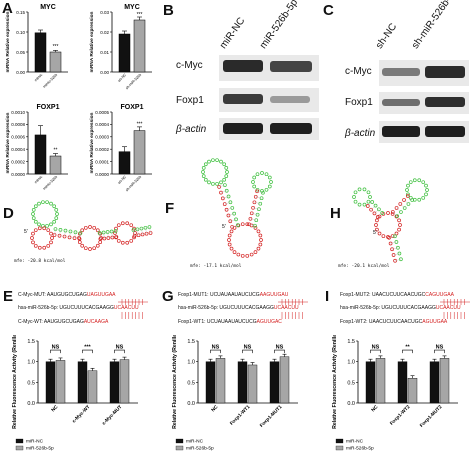  What do you see at coordinates (360, 133) in the screenshot?
I see `blot-c-row-3: β-actin` at bounding box center [360, 133].